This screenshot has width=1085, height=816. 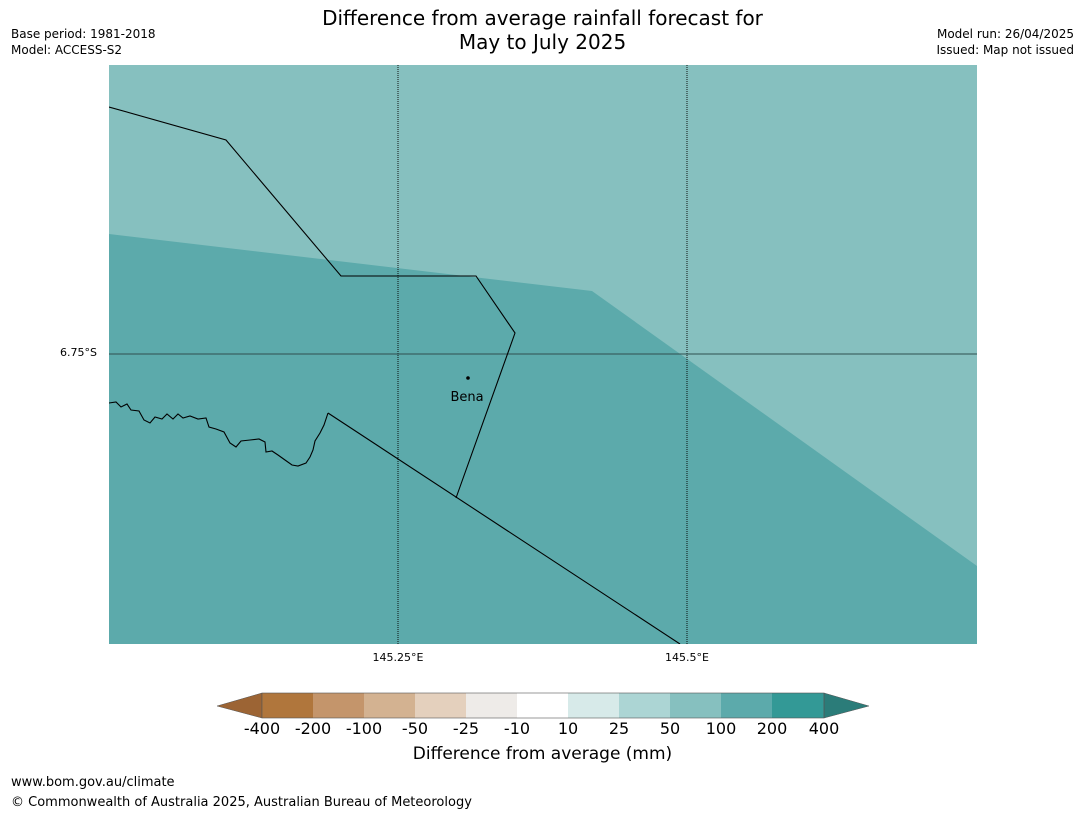 I want to click on colorbar-outline, so click(x=543, y=705).